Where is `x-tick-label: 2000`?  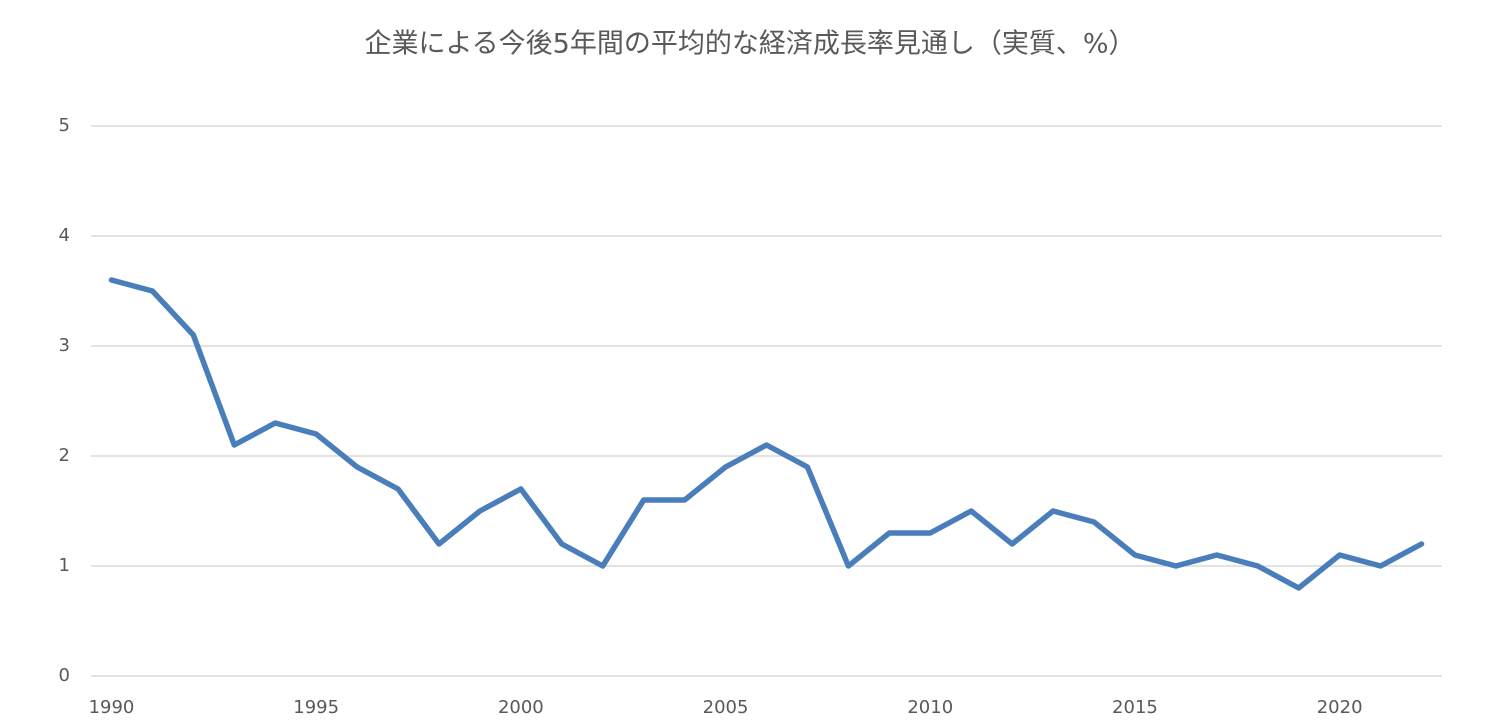
x-tick-label: 2000 is located at coordinates (521, 707).